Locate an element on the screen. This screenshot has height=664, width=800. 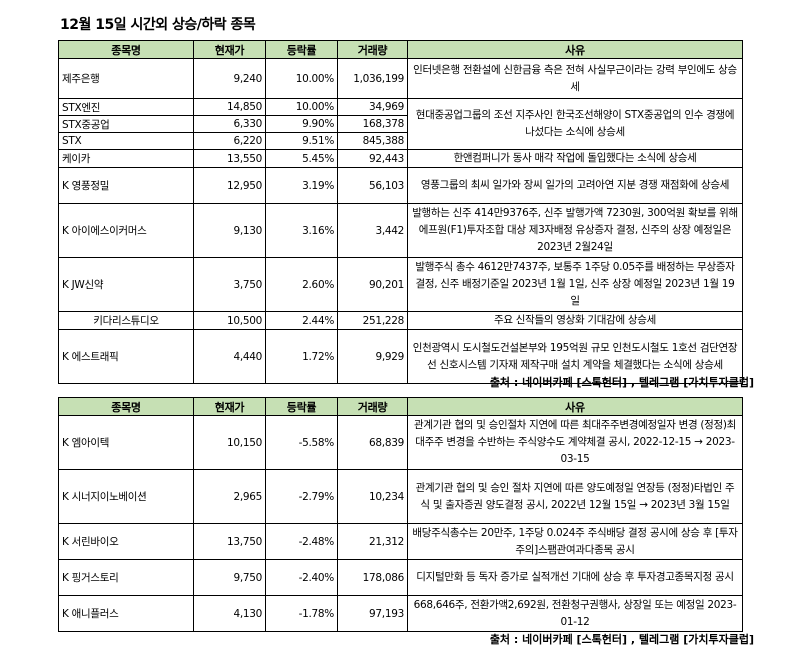
stock-price: 4,440 is located at coordinates (229, 356).